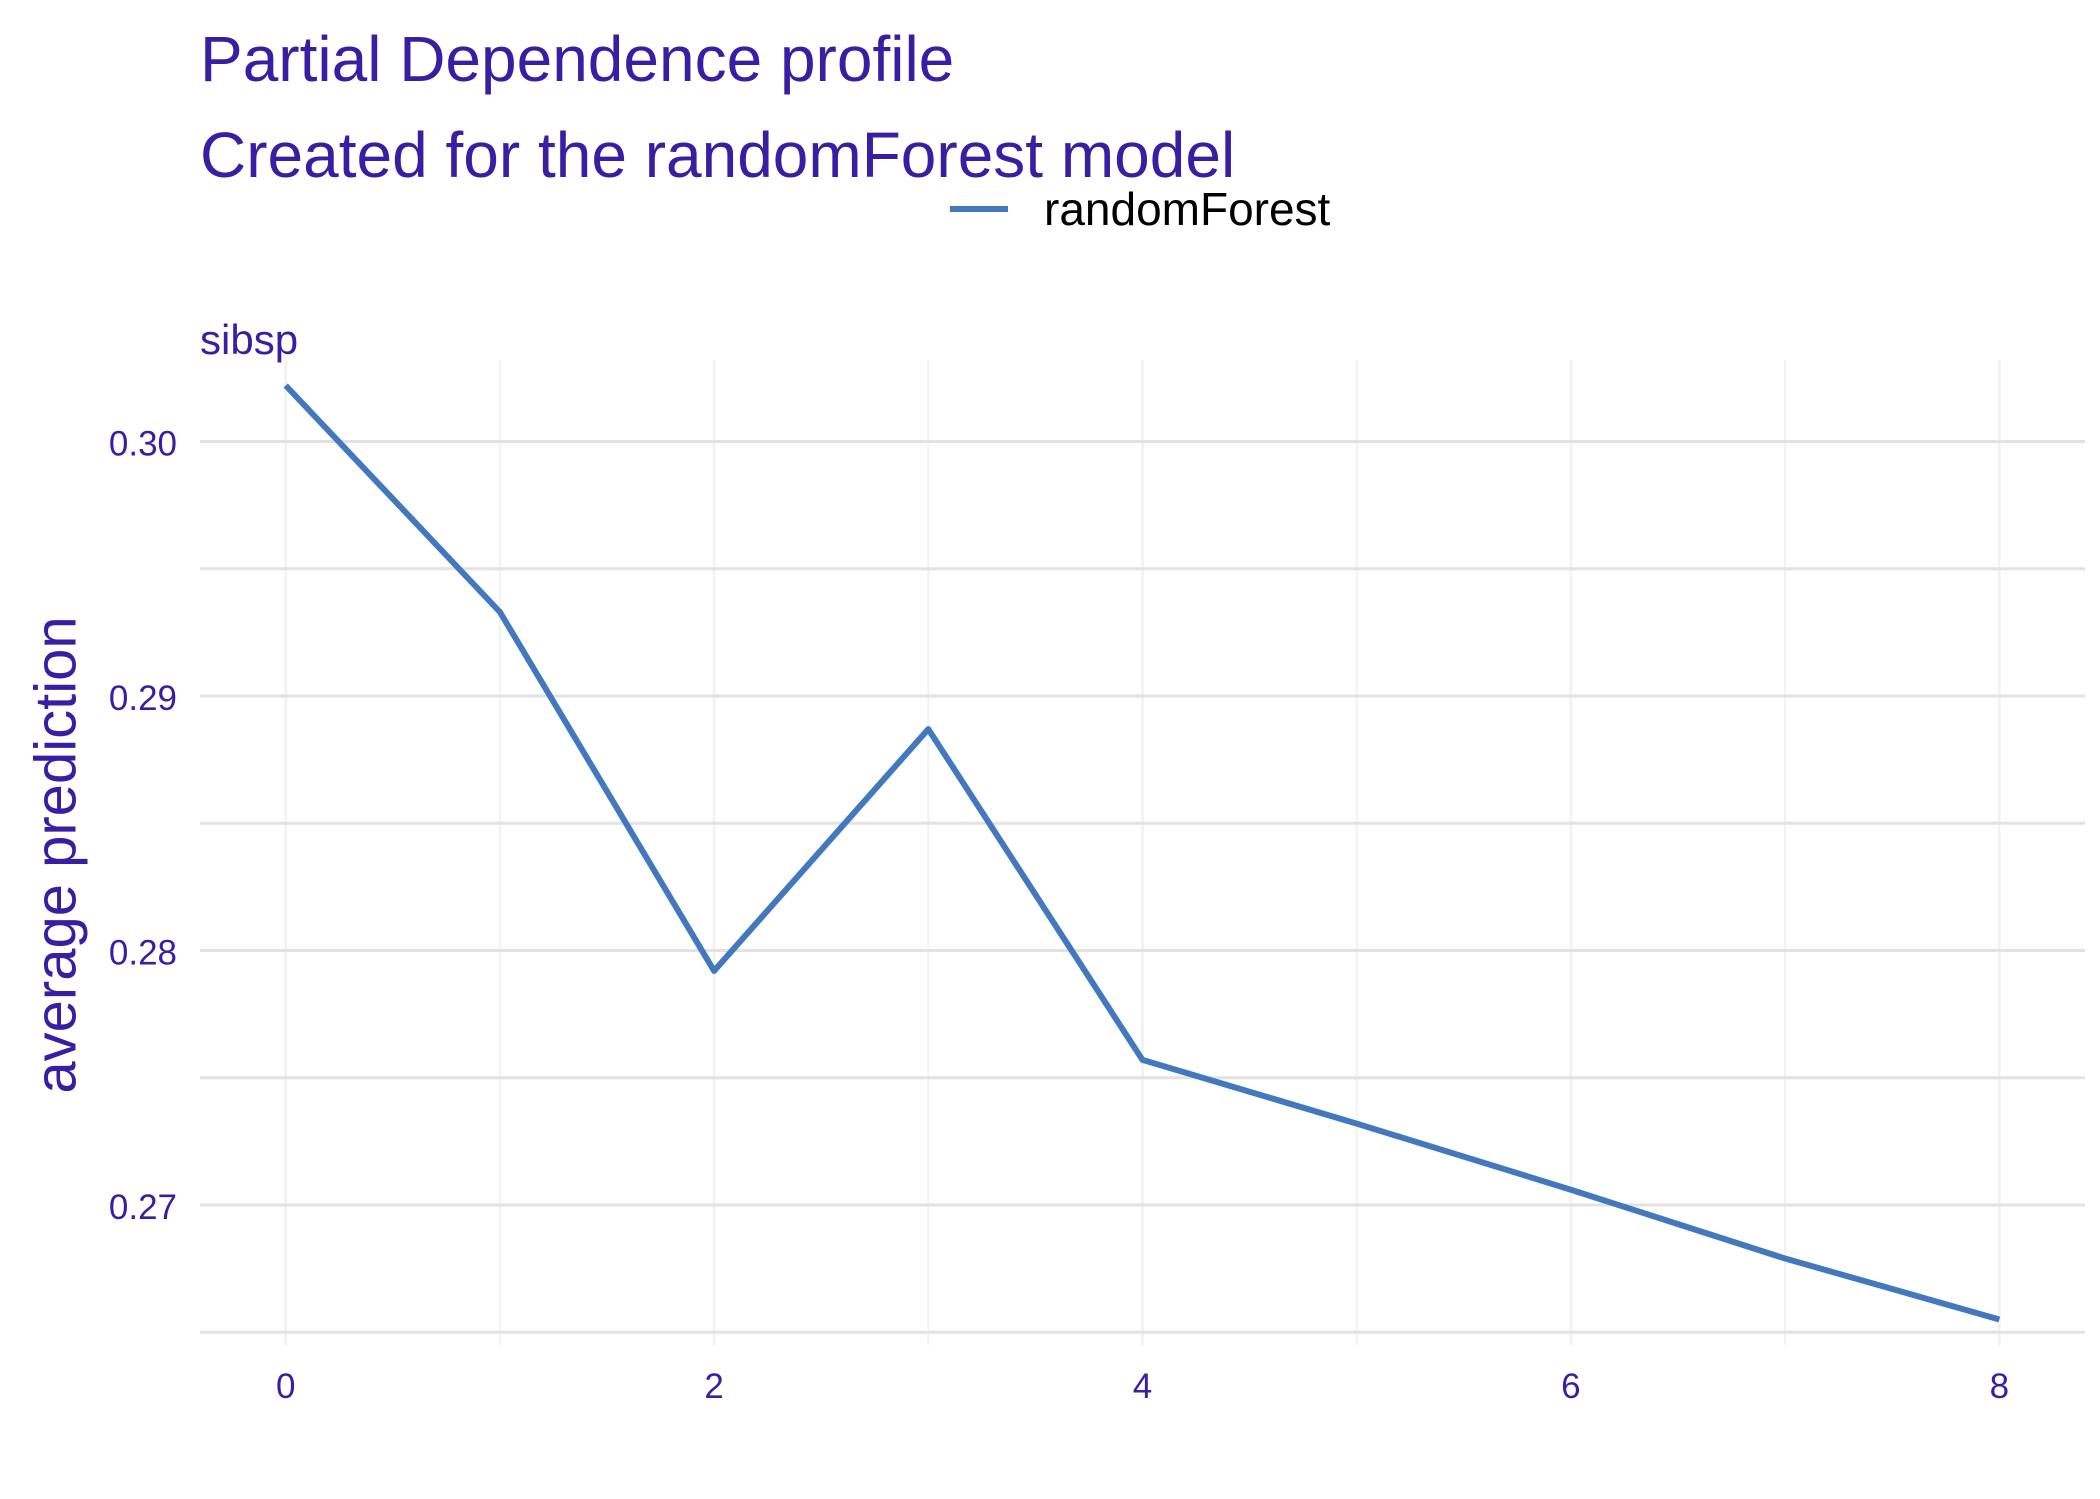 Image resolution: width=2100 pixels, height=1499 pixels. I want to click on legend: randomForest, so click(1140, 209).